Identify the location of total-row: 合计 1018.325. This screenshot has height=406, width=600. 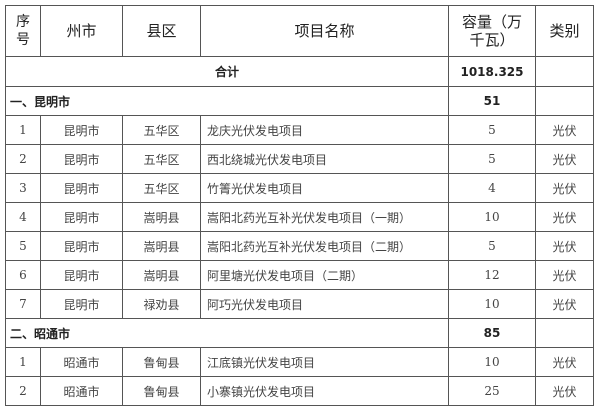
(299, 71).